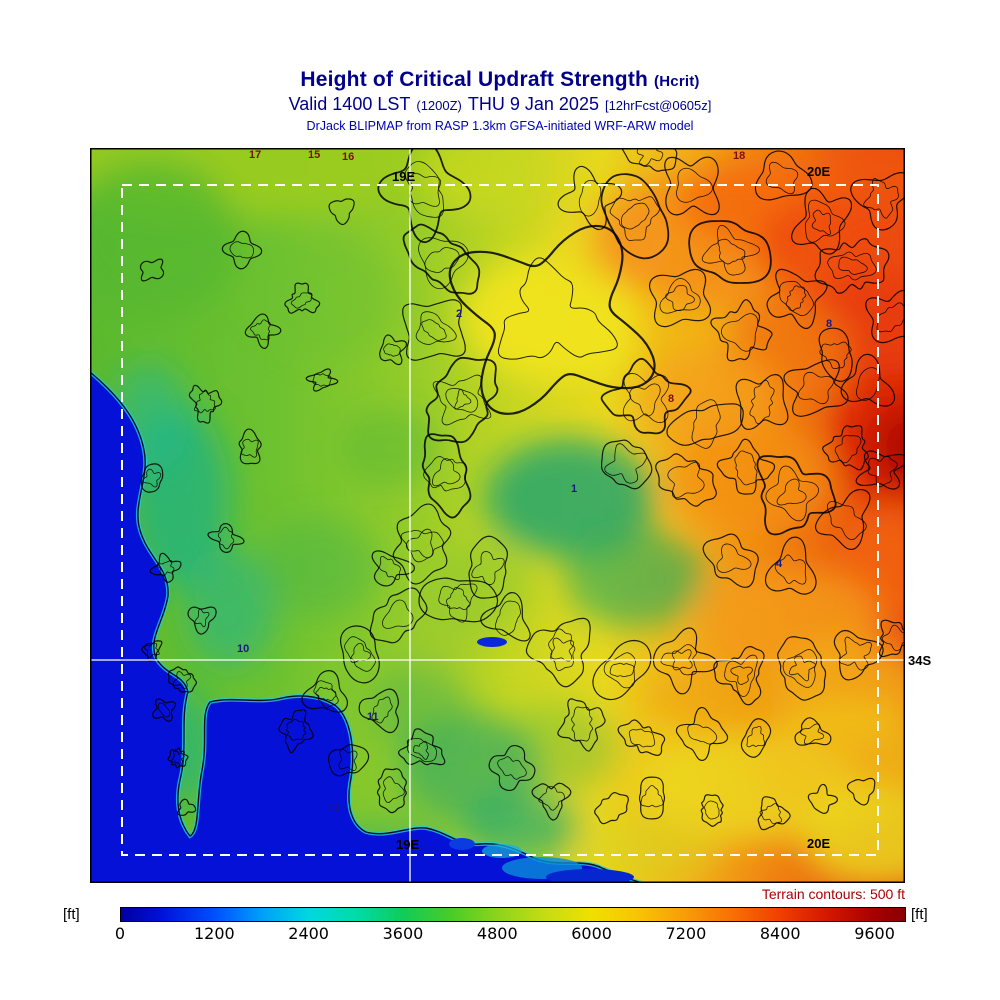 This screenshot has width=1000, height=1000. I want to click on colorbar-tick-label: 9600, so click(874, 933).